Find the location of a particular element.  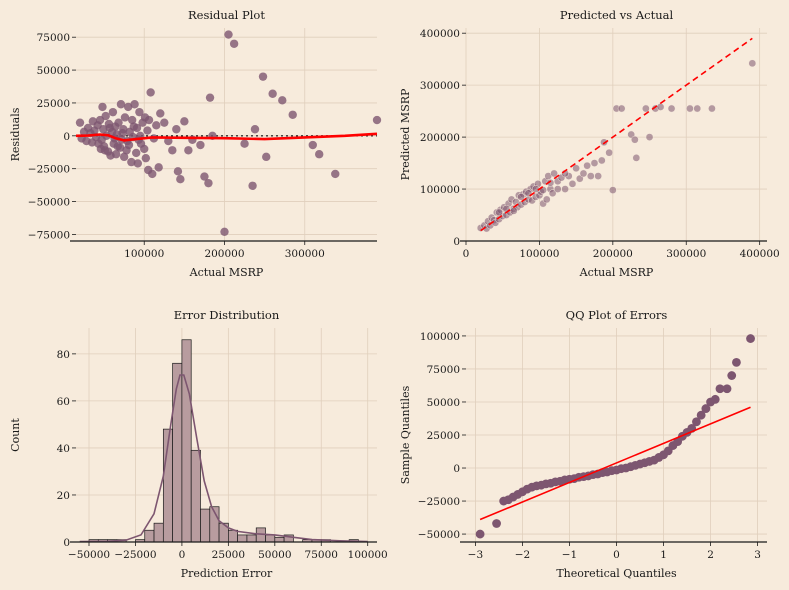

chart-title: Predicted vs Actual is located at coordinates (617, 15).